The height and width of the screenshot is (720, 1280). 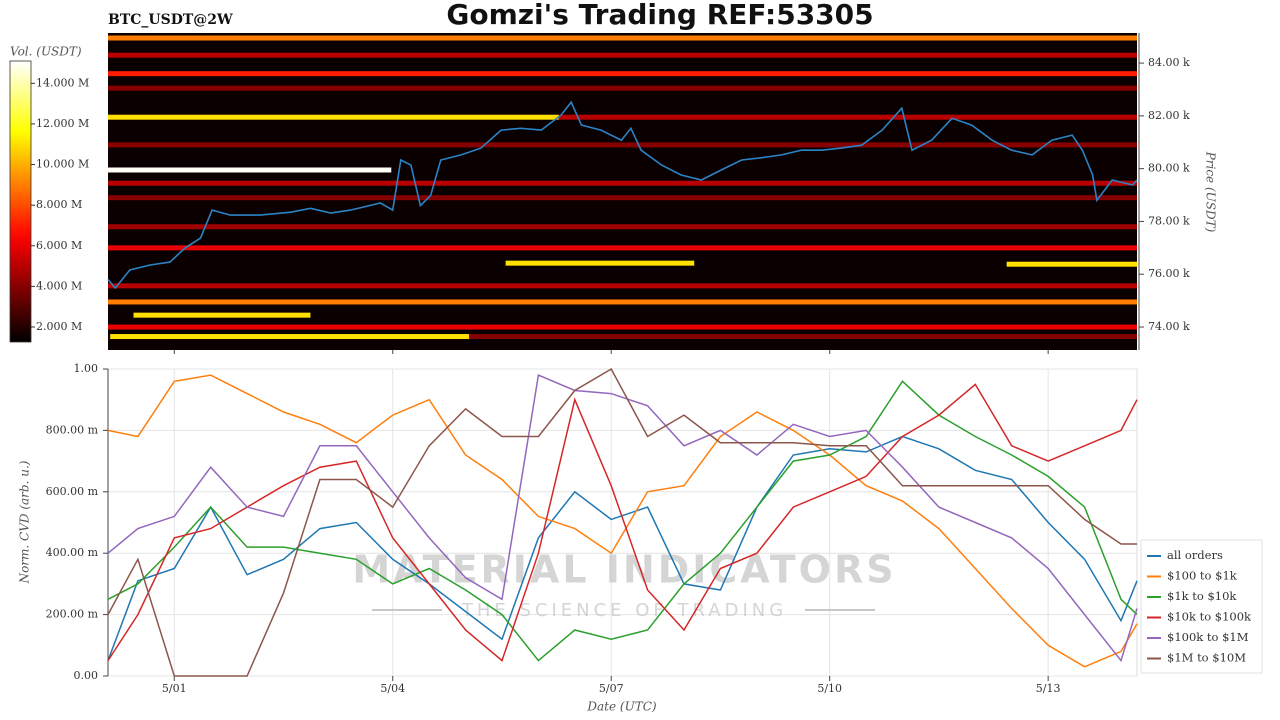 I want to click on legend-label: $1k to $10k, so click(x=1202, y=596).